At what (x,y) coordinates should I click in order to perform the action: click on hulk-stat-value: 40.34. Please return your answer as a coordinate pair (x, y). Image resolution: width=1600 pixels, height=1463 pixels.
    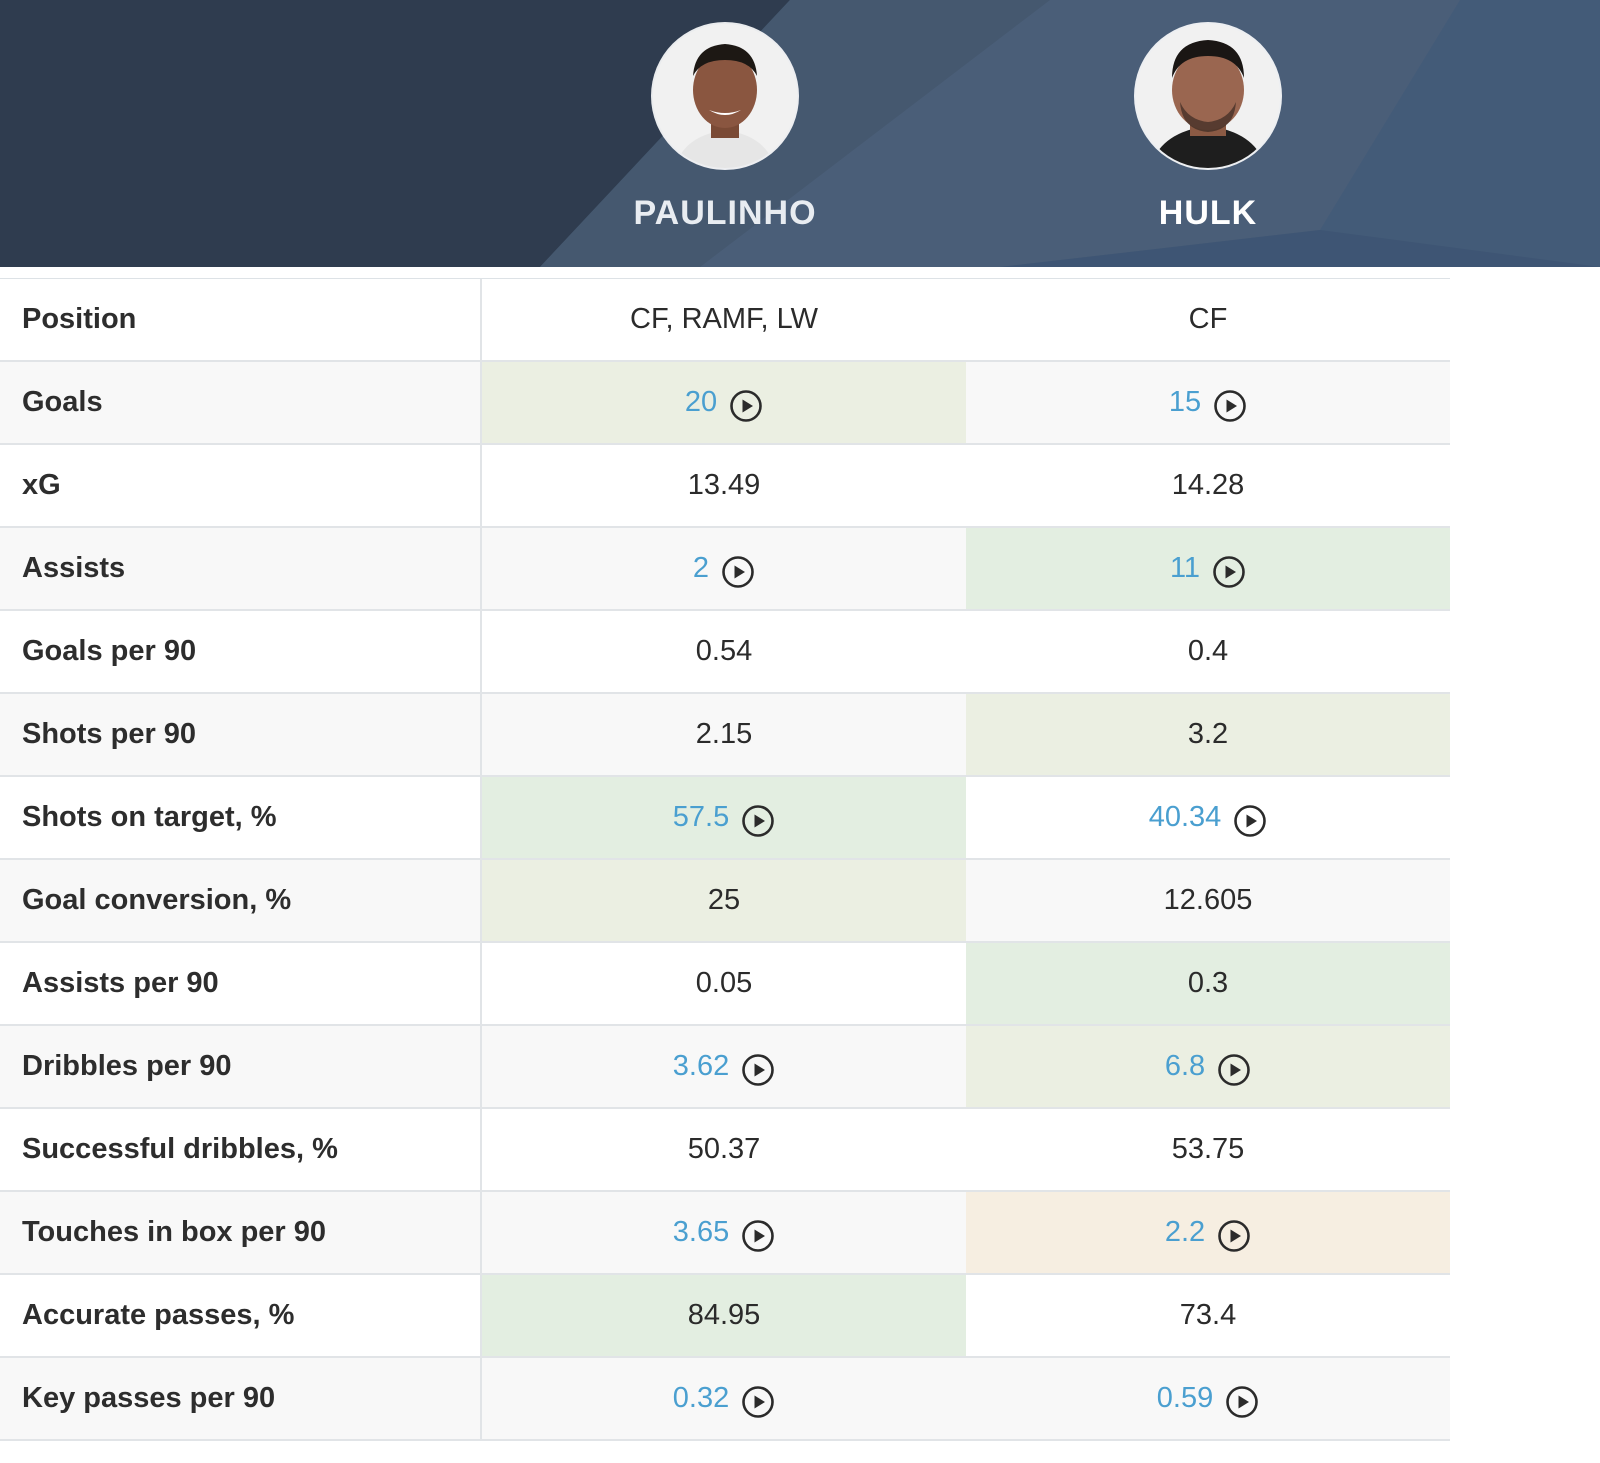
    Looking at the image, I should click on (1208, 817).